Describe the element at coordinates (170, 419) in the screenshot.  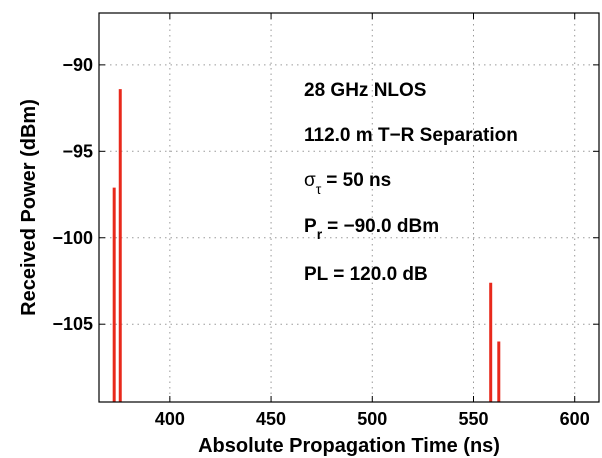
I see `x-tick-label: 400` at that location.